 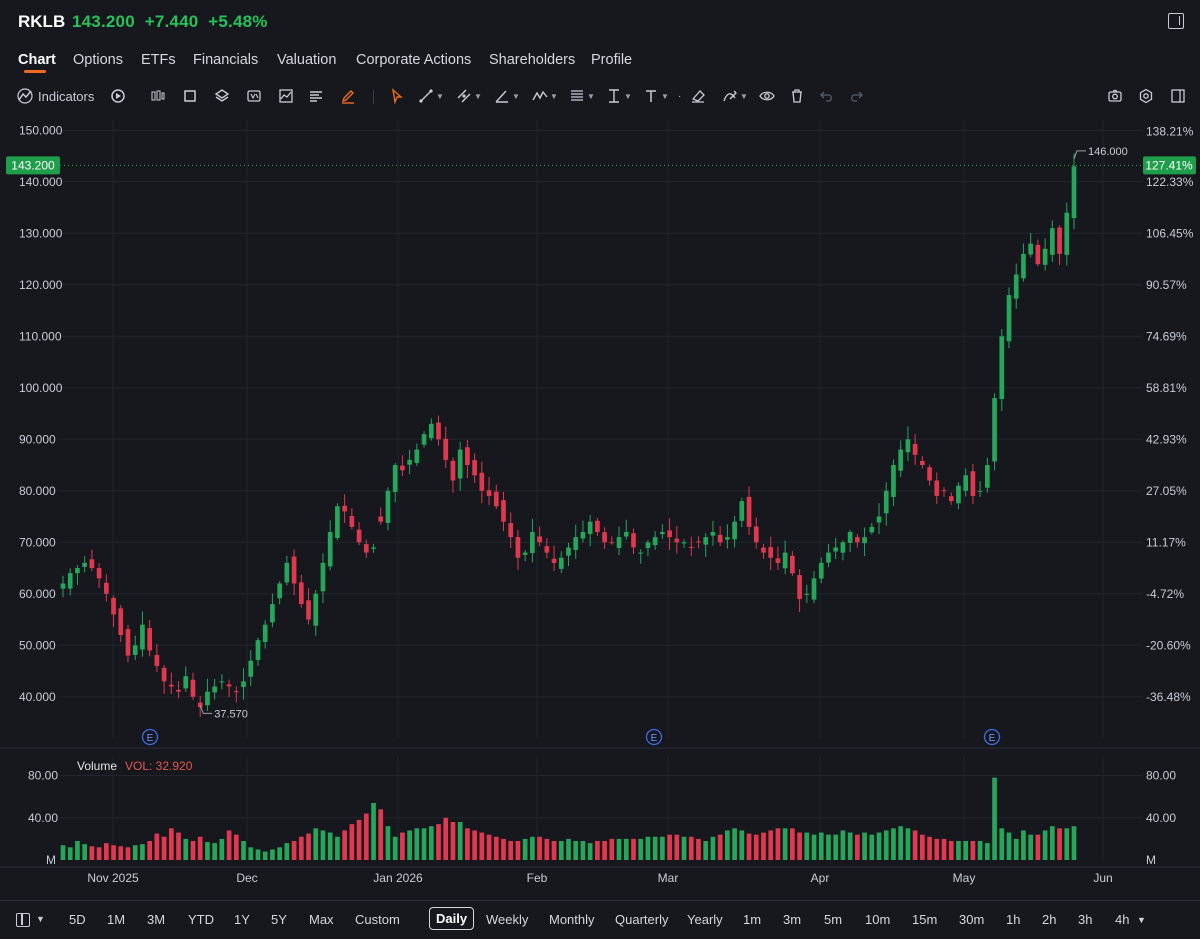 What do you see at coordinates (1013, 919) in the screenshot?
I see `interval-1h: 1h` at bounding box center [1013, 919].